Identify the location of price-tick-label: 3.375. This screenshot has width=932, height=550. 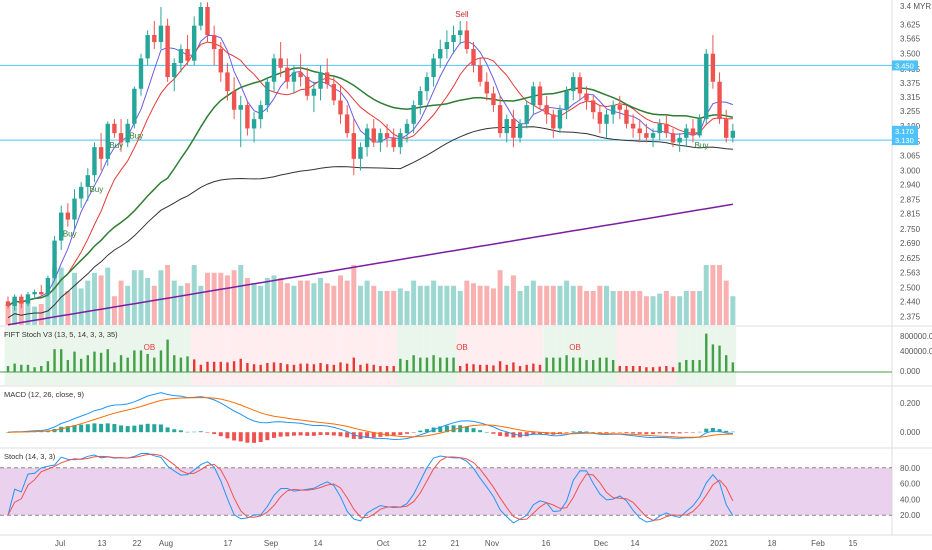
(910, 83).